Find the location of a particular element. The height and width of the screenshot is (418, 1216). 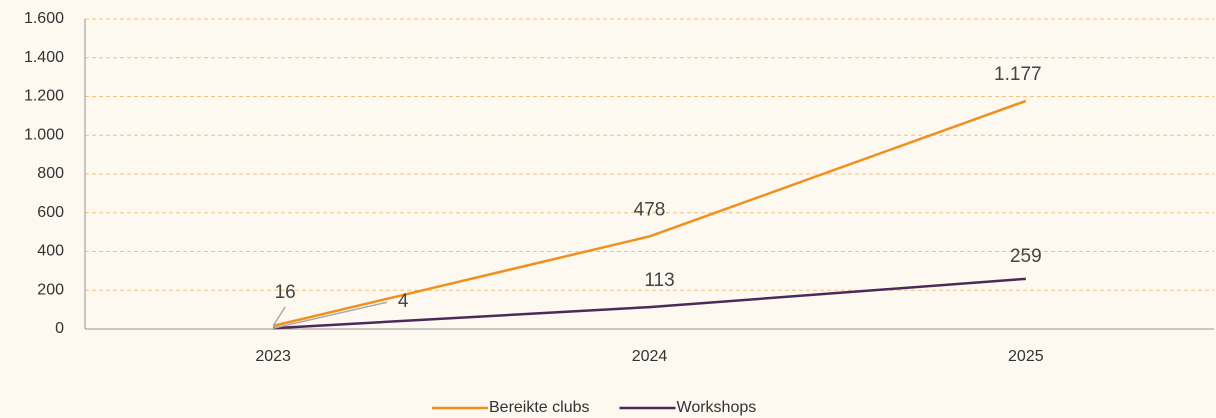

data-label: 4 is located at coordinates (403, 301).